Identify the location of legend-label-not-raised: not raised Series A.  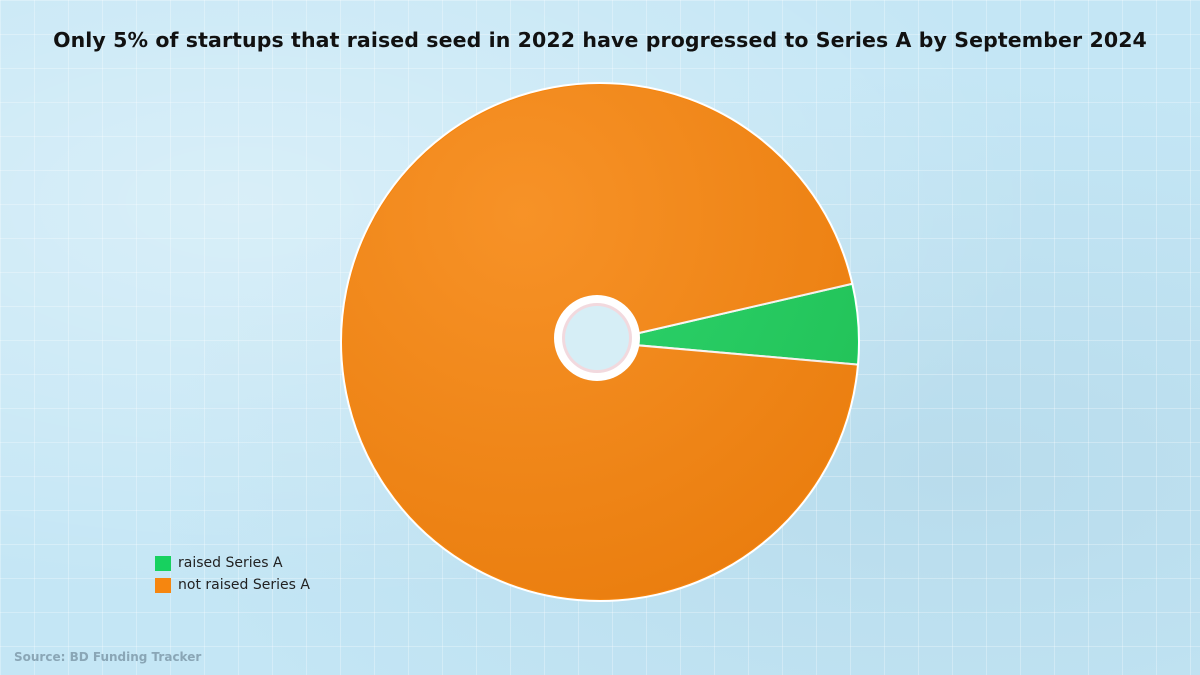
(244, 585).